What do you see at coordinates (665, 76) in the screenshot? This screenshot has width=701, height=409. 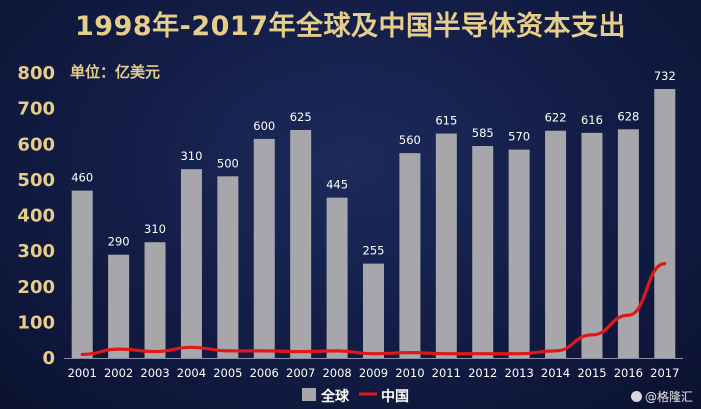 I see `data-label: 732` at bounding box center [665, 76].